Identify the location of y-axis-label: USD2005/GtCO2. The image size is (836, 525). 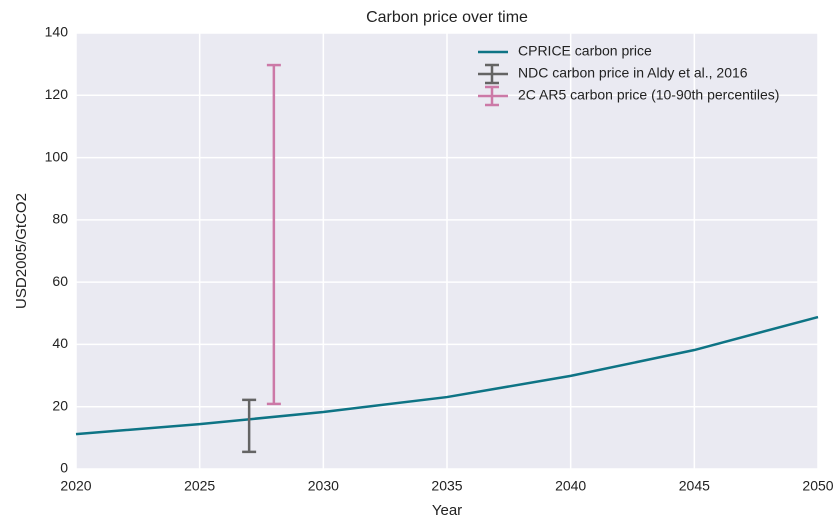
(21, 251).